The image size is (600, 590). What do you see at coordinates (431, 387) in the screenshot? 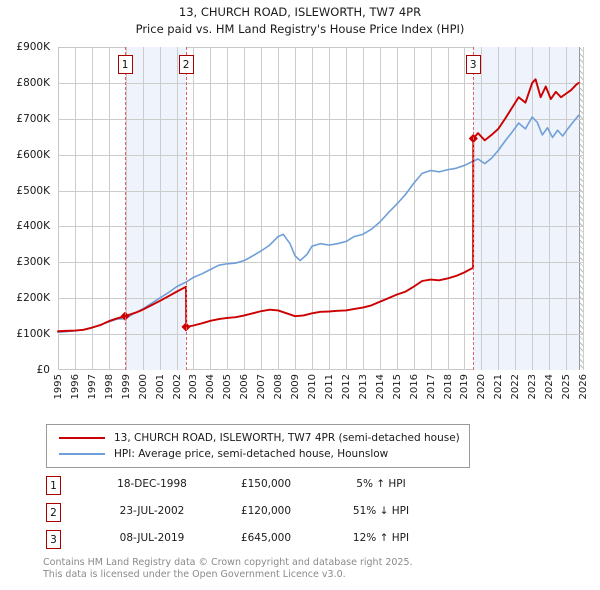
I see `x-axis-tick-label: 2017` at bounding box center [431, 387].